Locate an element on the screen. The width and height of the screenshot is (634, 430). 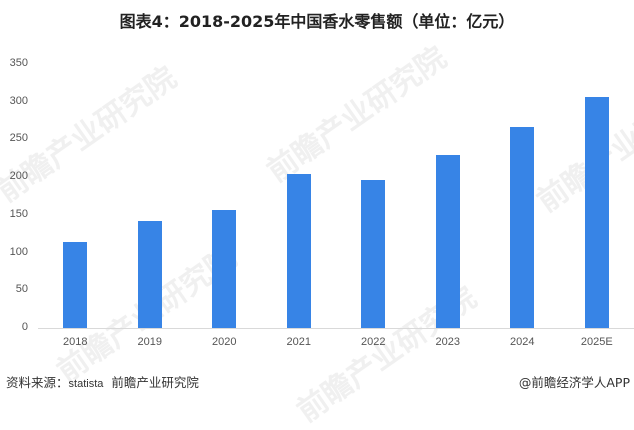
chart-title: 图表4：2018-2025年中国香水零售额（单位：亿元） is located at coordinates (317, 21).